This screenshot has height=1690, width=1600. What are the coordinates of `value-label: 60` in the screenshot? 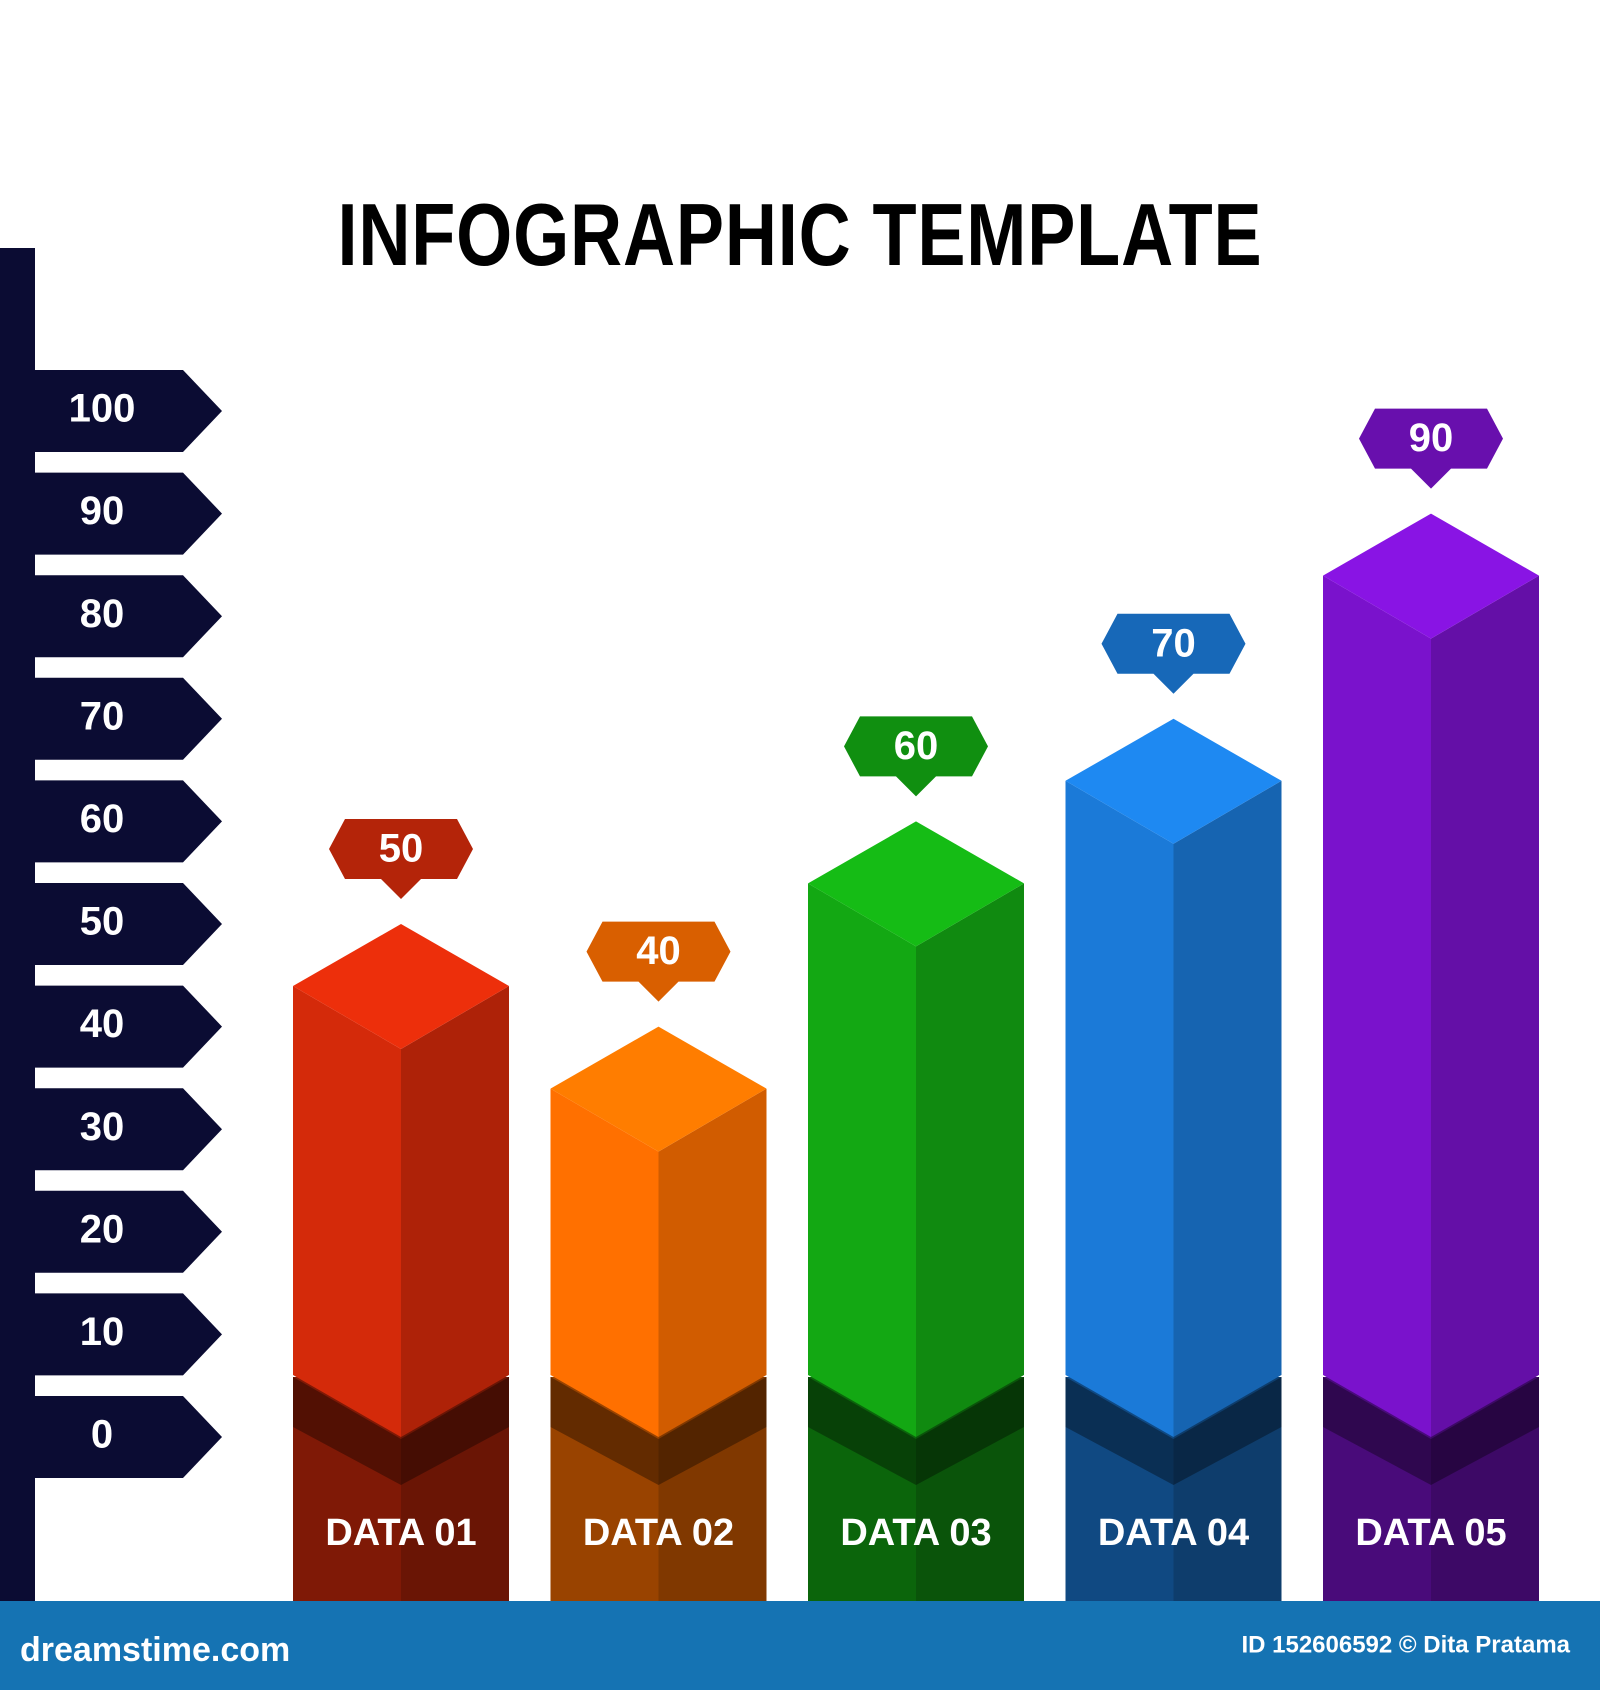 It's located at (916, 746).